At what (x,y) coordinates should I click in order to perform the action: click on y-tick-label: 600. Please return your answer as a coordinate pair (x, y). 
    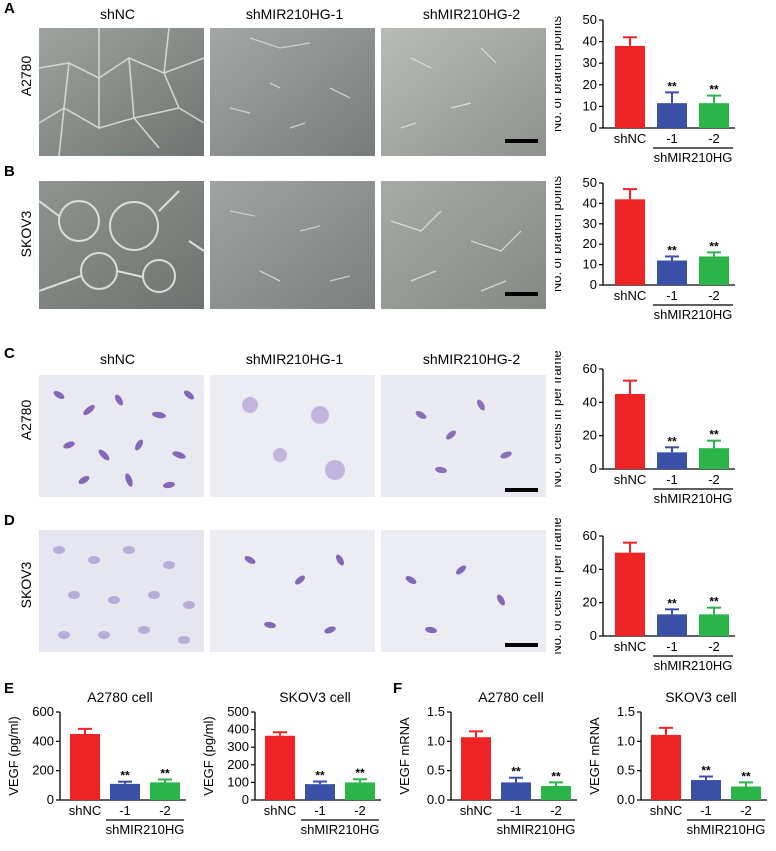
    Looking at the image, I should click on (43, 711).